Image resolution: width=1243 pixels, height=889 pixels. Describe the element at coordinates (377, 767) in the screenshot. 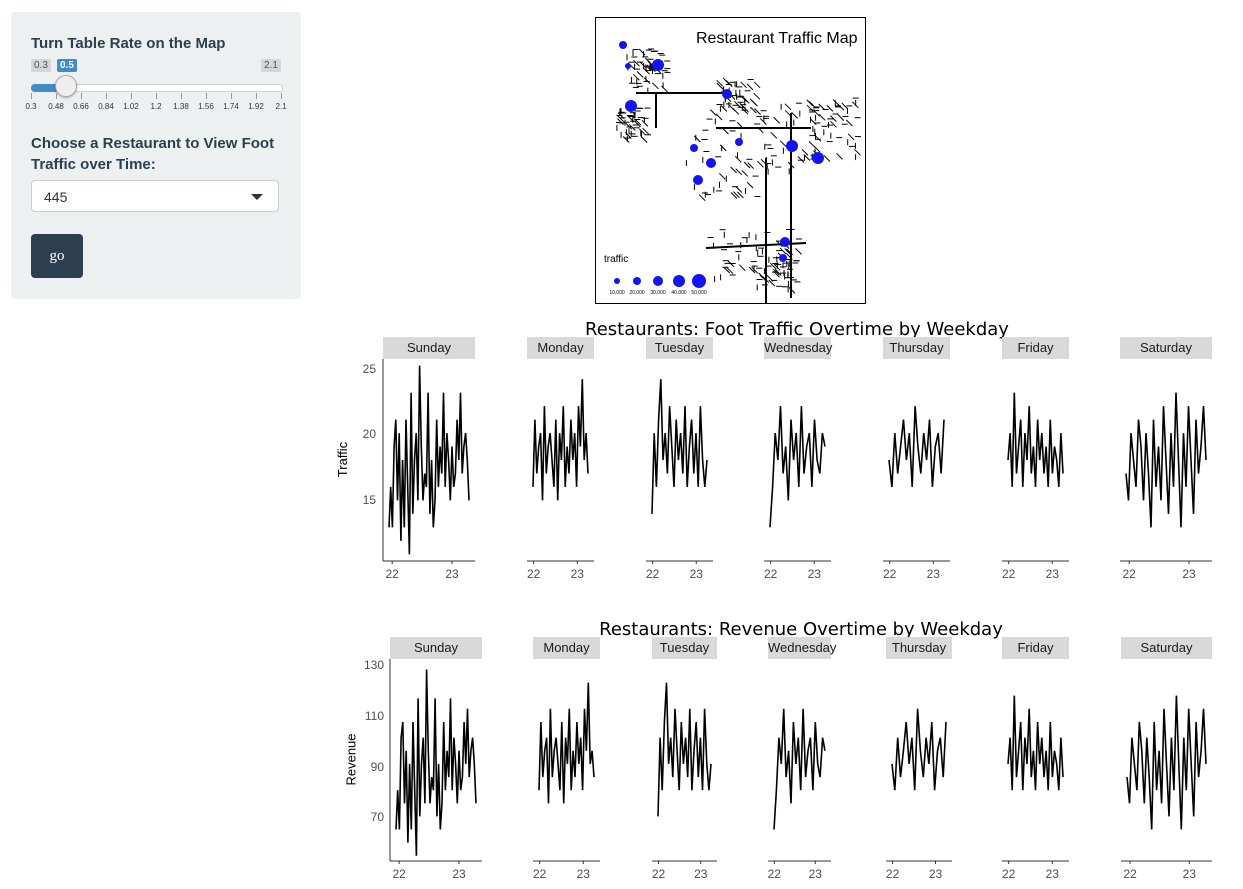

I see `revenue-y-tick-label: 90` at that location.